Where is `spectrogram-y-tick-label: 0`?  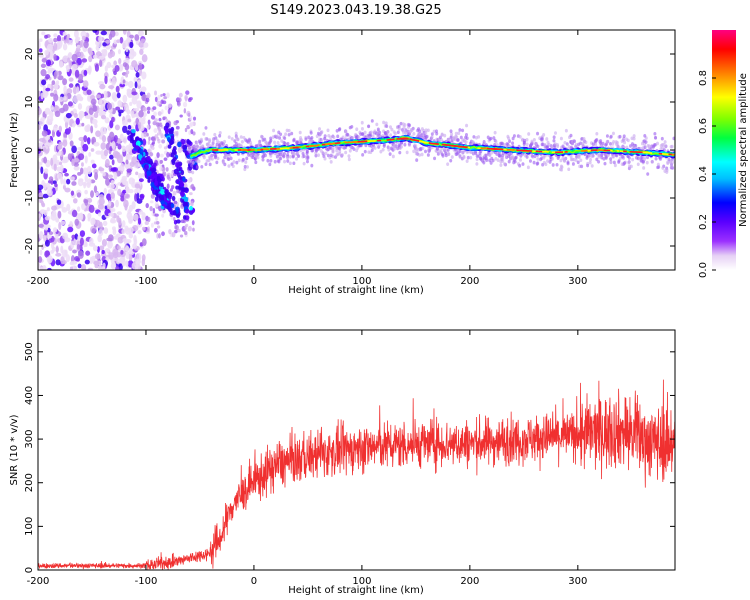 spectrogram-y-tick-label: 0 is located at coordinates (29, 150).